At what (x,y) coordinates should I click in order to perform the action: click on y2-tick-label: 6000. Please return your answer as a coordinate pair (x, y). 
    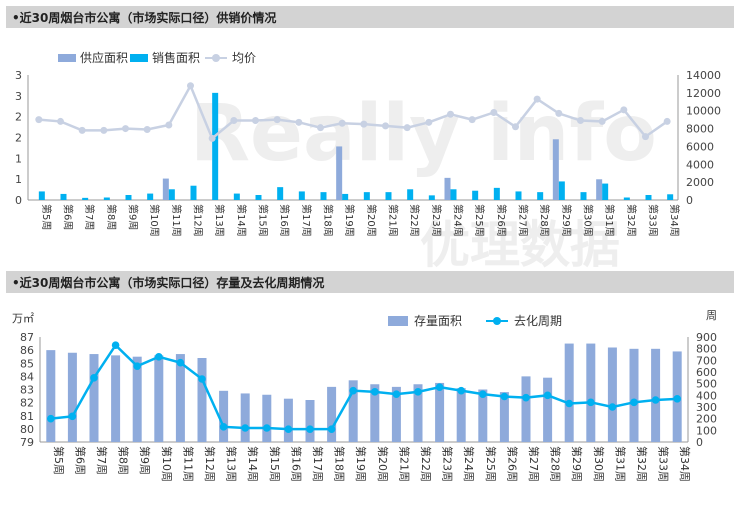
    Looking at the image, I should click on (700, 146).